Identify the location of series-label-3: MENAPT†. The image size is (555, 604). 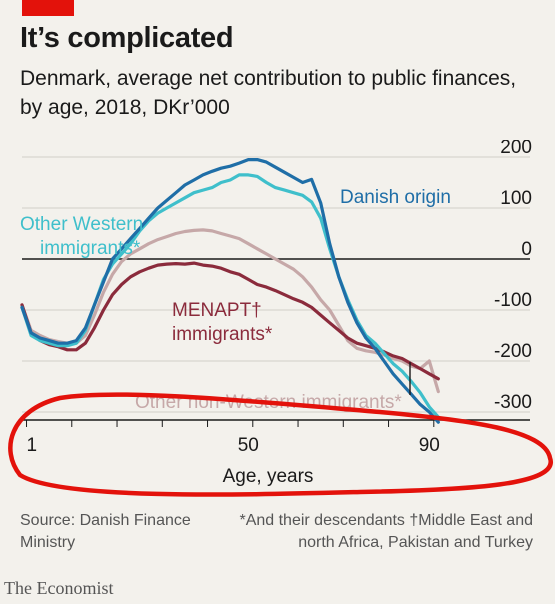
(217, 310).